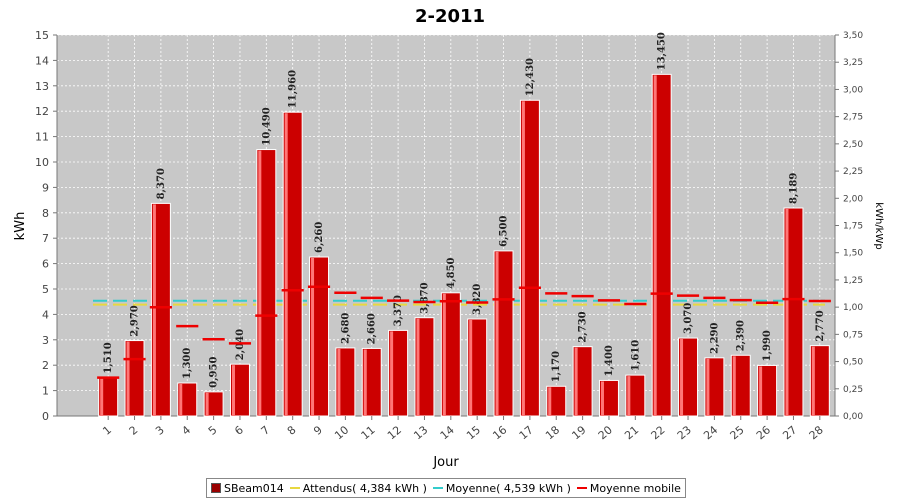  I want to click on x-tick-label: 18, so click(552, 432).